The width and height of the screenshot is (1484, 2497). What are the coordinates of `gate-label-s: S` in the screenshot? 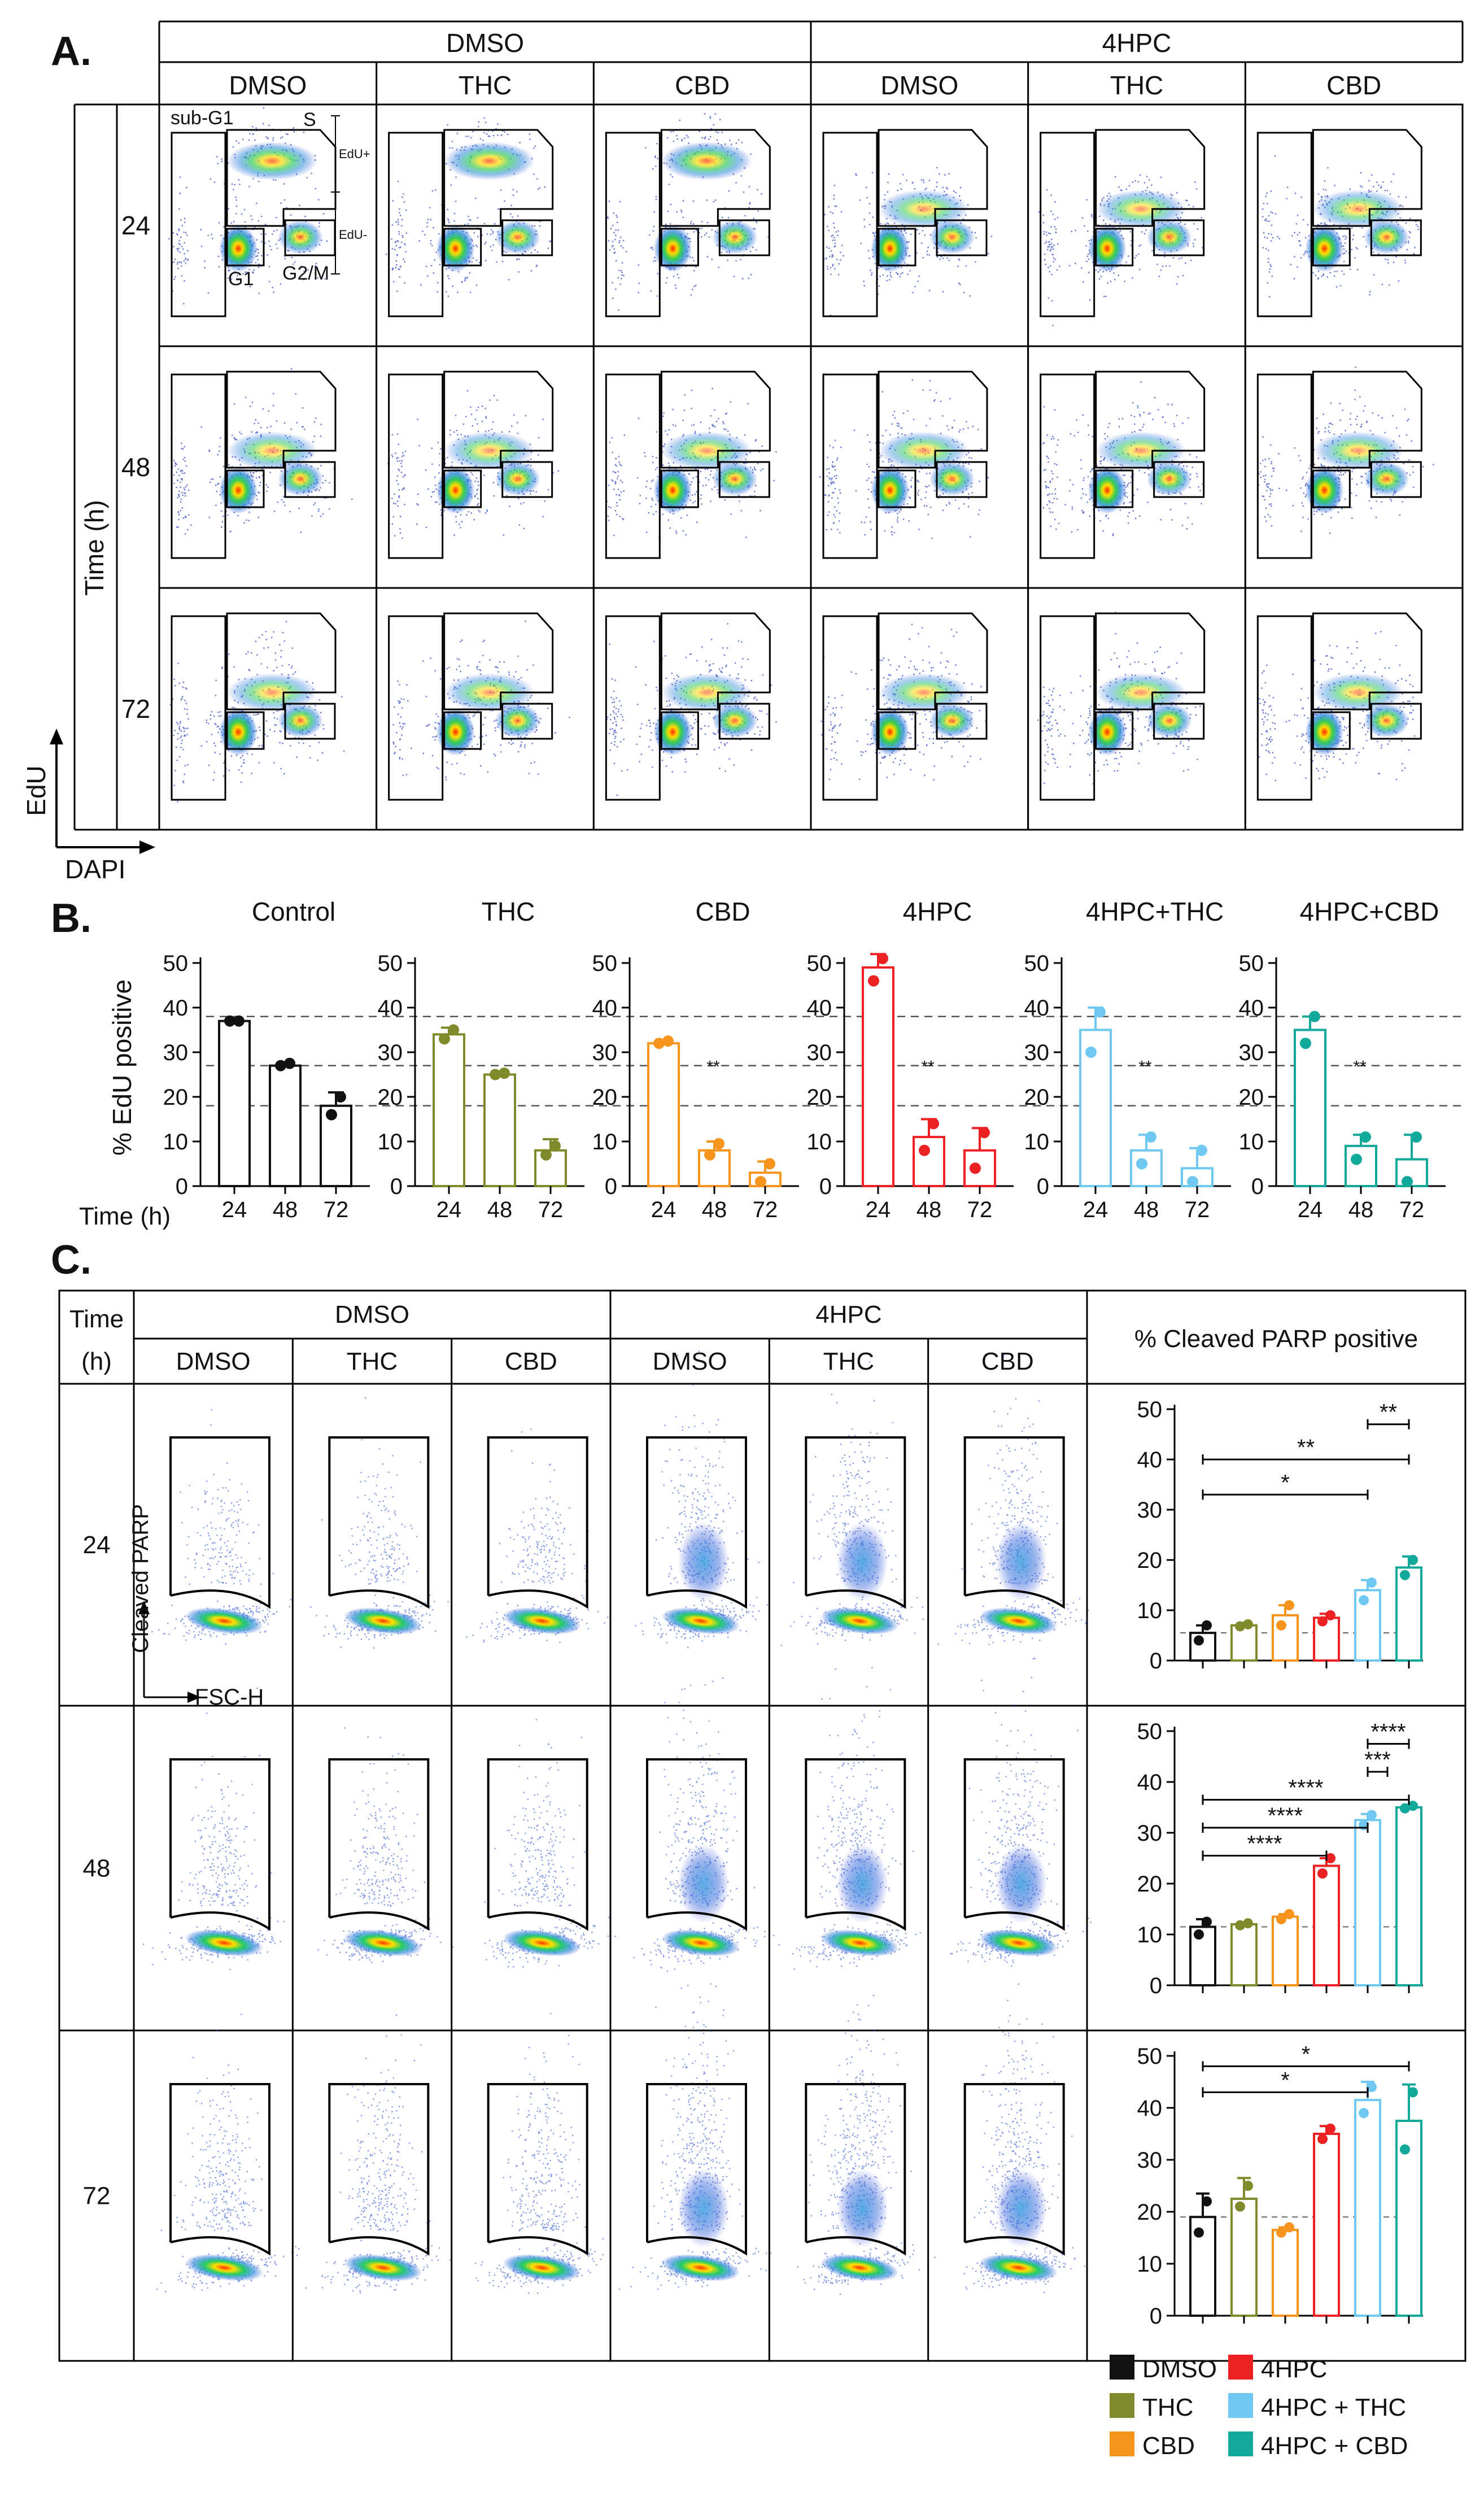 It's located at (309, 120).